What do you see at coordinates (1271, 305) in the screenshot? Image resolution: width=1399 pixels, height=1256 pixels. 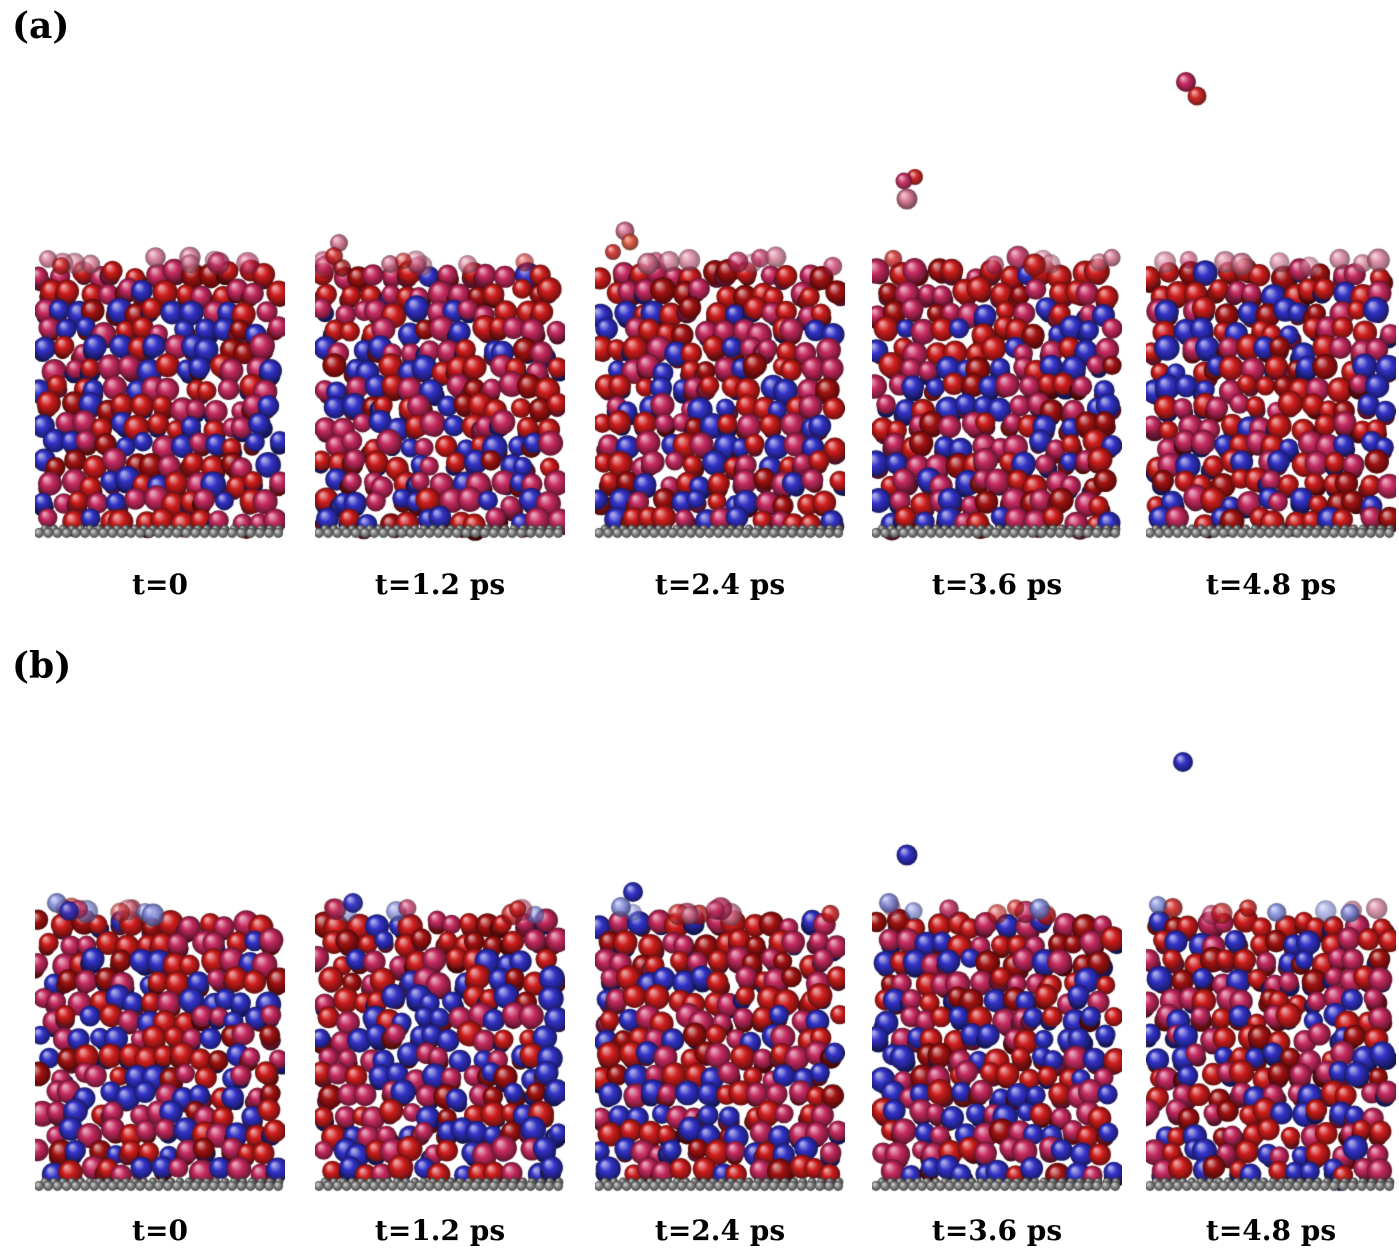 I see `snapshot-a-t4-8ps` at bounding box center [1271, 305].